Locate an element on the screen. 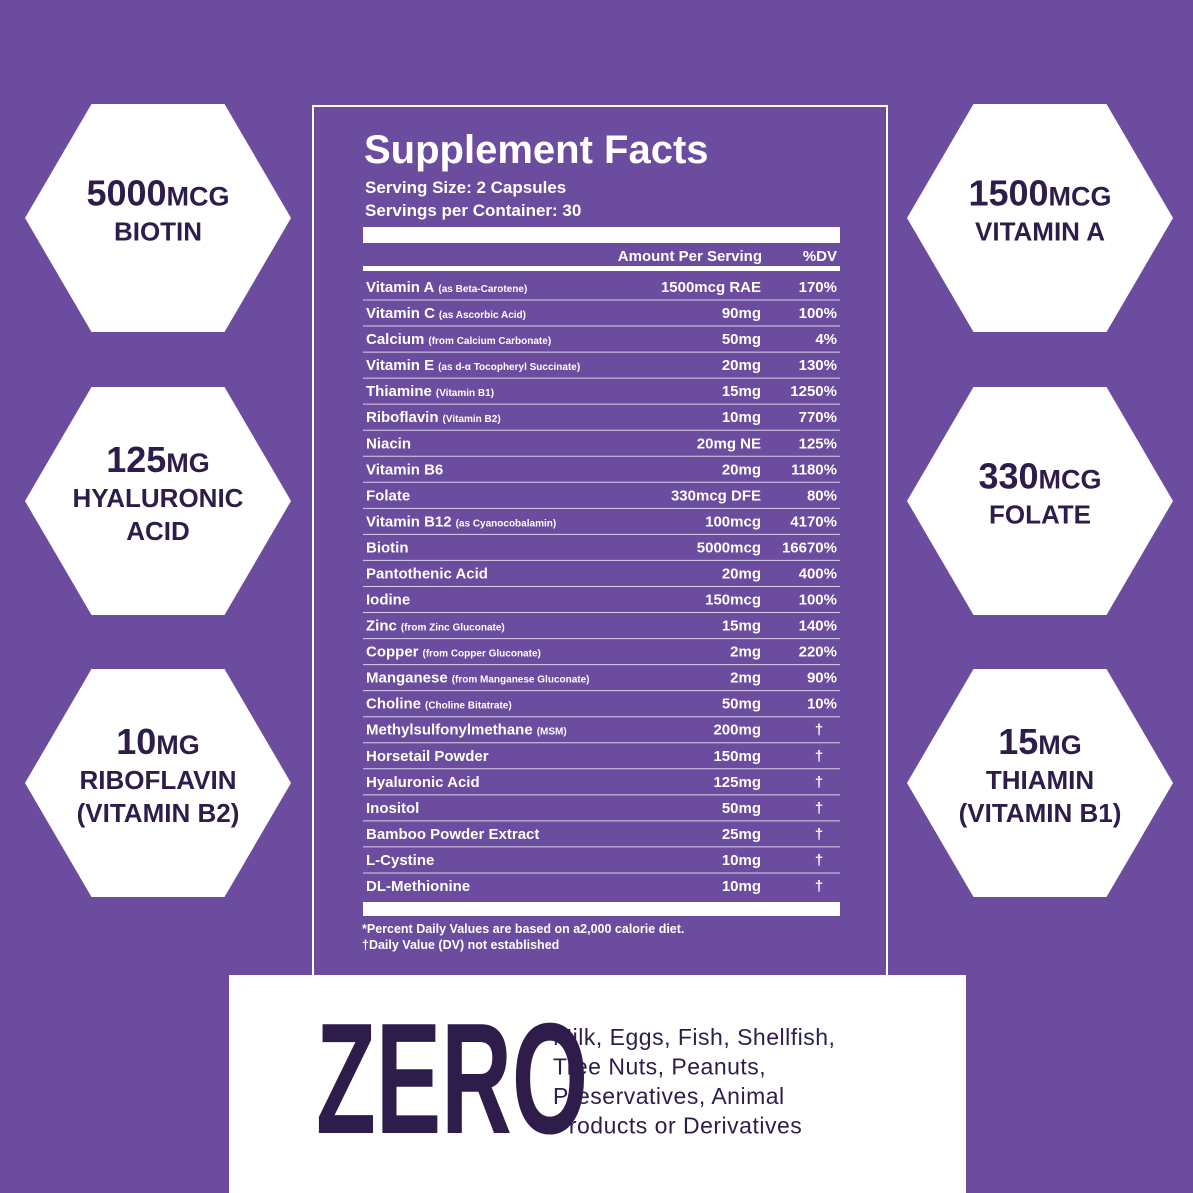 The width and height of the screenshot is (1193, 1193). nutrient-dv: 1180% is located at coordinates (814, 469).